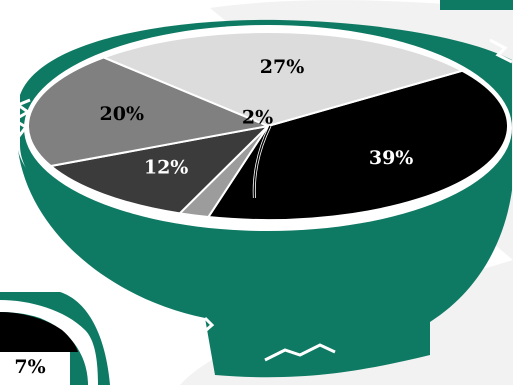 The image size is (513, 385). I want to click on small-pie-slice, so click(39, 332).